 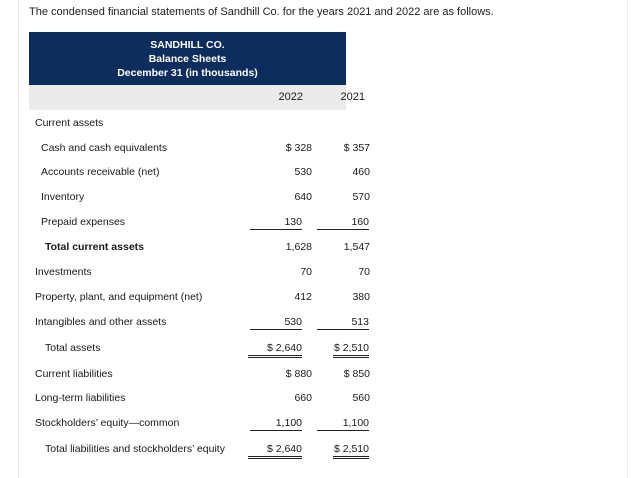 What do you see at coordinates (343, 323) in the screenshot?
I see `value-2021: 513` at bounding box center [343, 323].